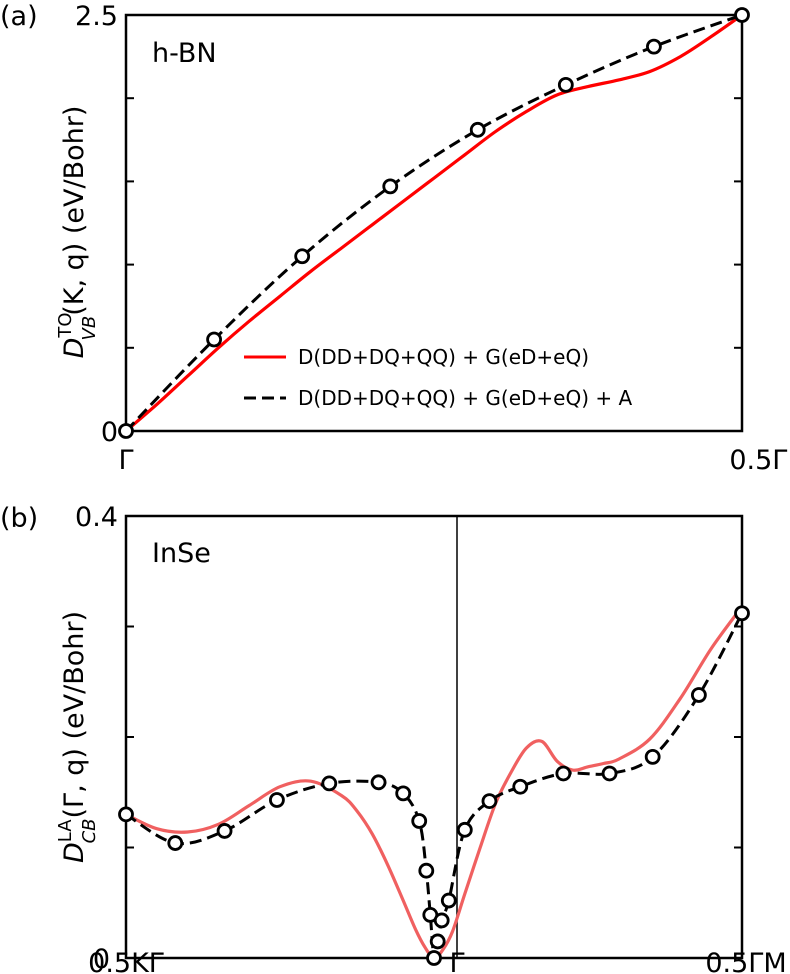  Describe the element at coordinates (181, 553) in the screenshot. I see `panel-b-system-label: InSe` at that location.